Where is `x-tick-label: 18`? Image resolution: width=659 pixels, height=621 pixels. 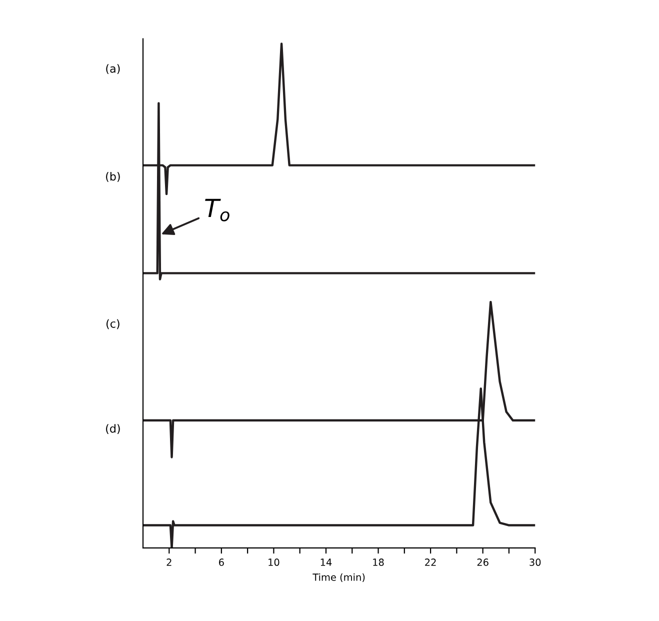
x-tick-label: 18 is located at coordinates (378, 562).